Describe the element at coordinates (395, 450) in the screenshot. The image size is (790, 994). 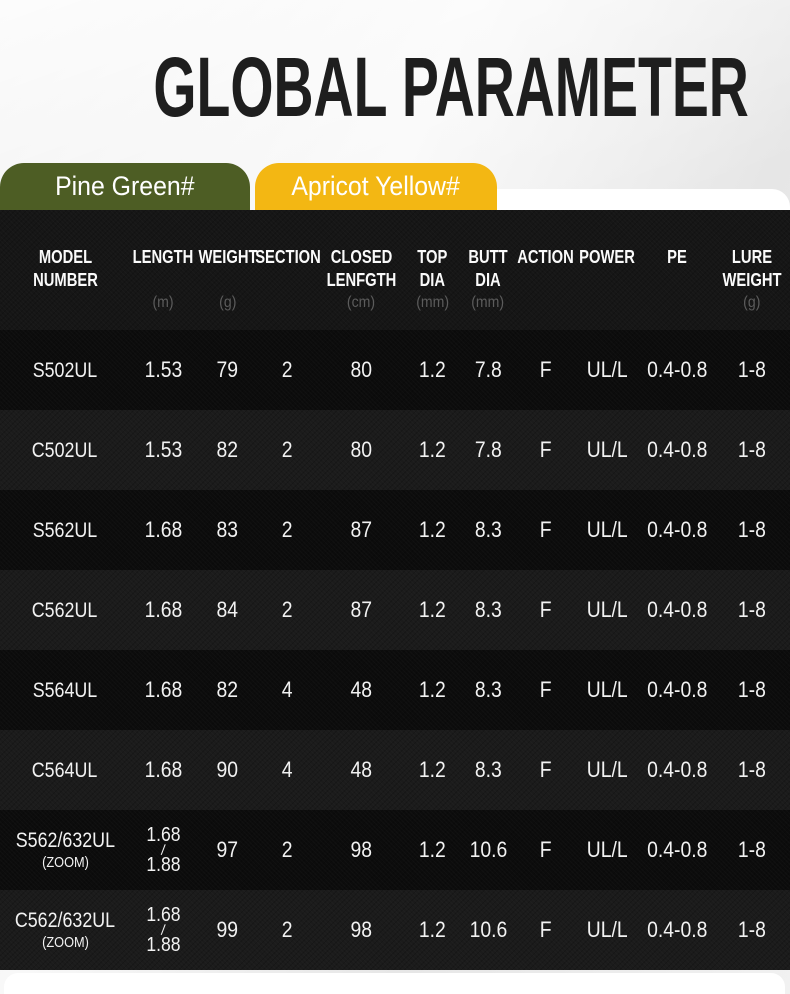
I see `table-row: C502UL 1.53 82 2 80 1.2 7.8 F UL/L 0.4-0.8 1-8` at that location.